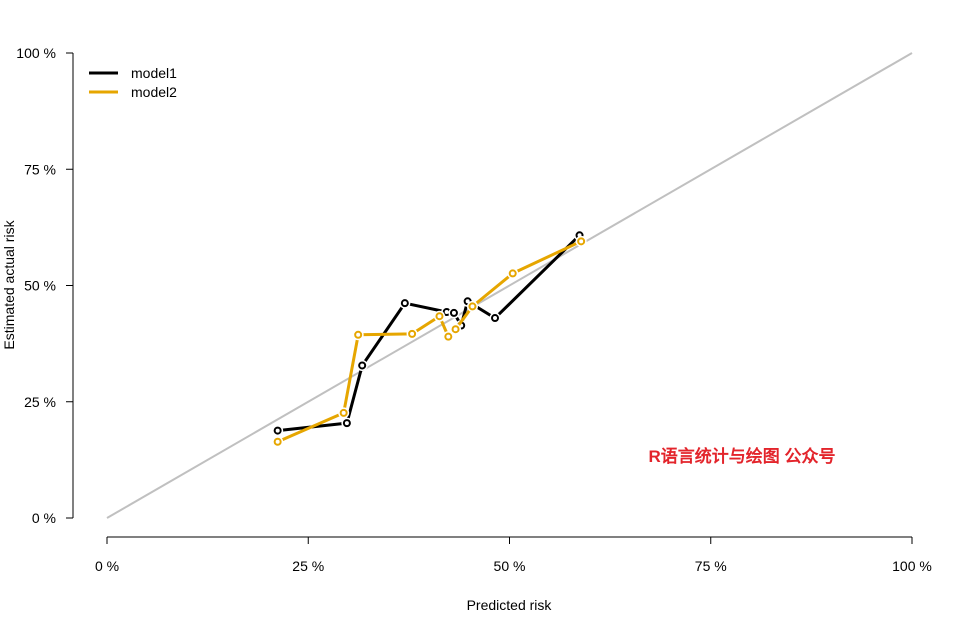  Describe the element at coordinates (510, 566) in the screenshot. I see `x-tick-label: 50 %` at that location.